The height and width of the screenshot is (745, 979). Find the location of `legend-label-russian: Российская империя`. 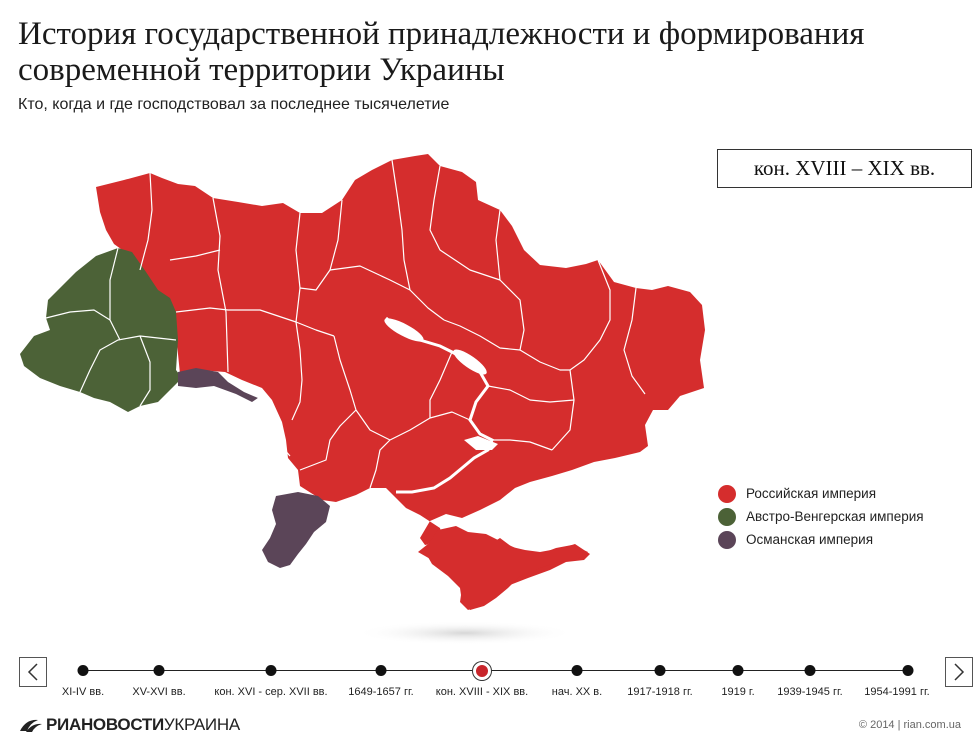

legend-label-russian: Российская империя is located at coordinates (811, 493).